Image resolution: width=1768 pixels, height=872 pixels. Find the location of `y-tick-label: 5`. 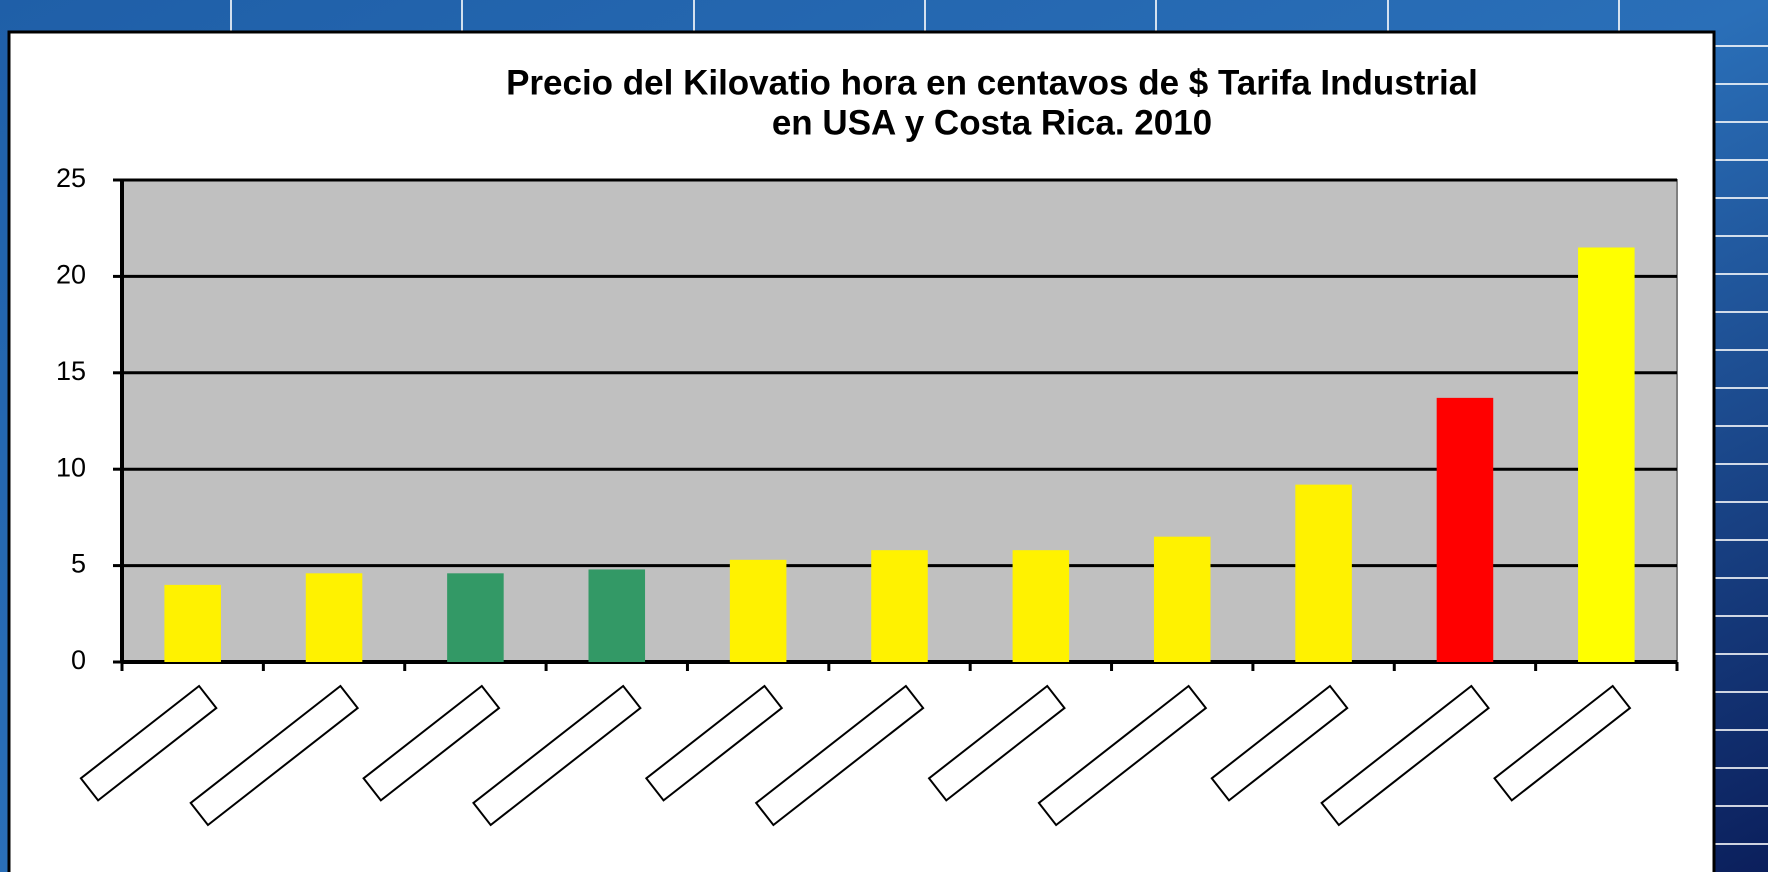

y-tick-label: 5 is located at coordinates (78, 564).